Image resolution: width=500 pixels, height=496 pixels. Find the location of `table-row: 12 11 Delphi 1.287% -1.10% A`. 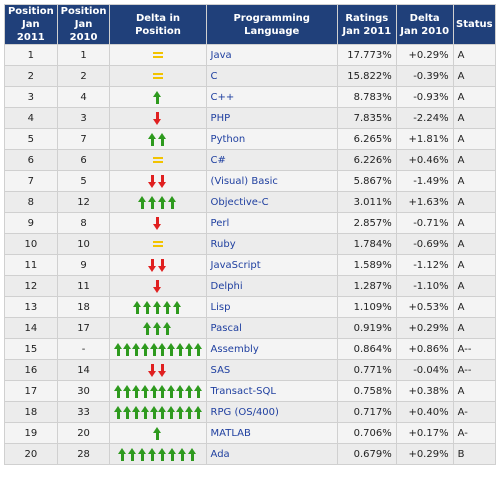

table-row: 12 11 Delphi 1.287% -1.10% A is located at coordinates (250, 286).